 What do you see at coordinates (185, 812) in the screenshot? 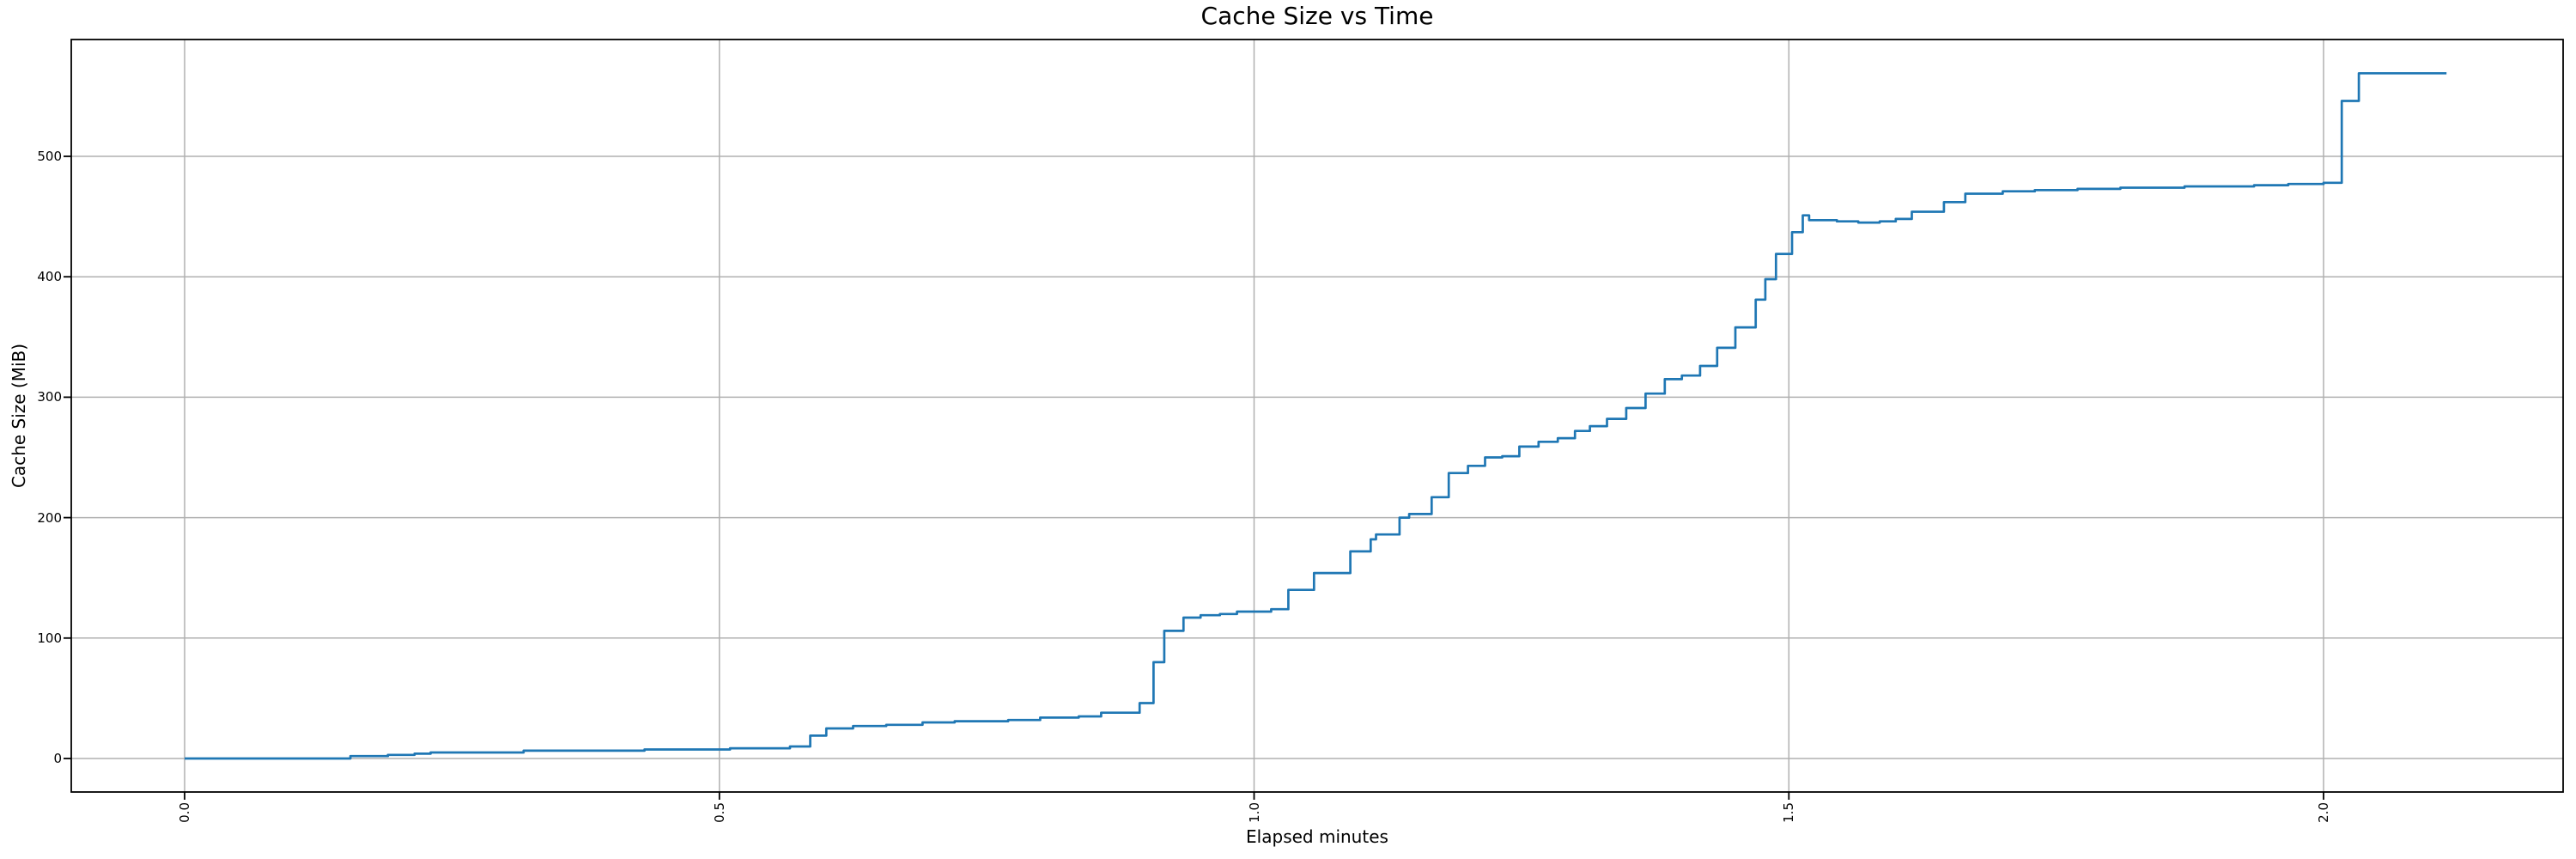
I see `x-tick-label: 0.0` at bounding box center [185, 812].